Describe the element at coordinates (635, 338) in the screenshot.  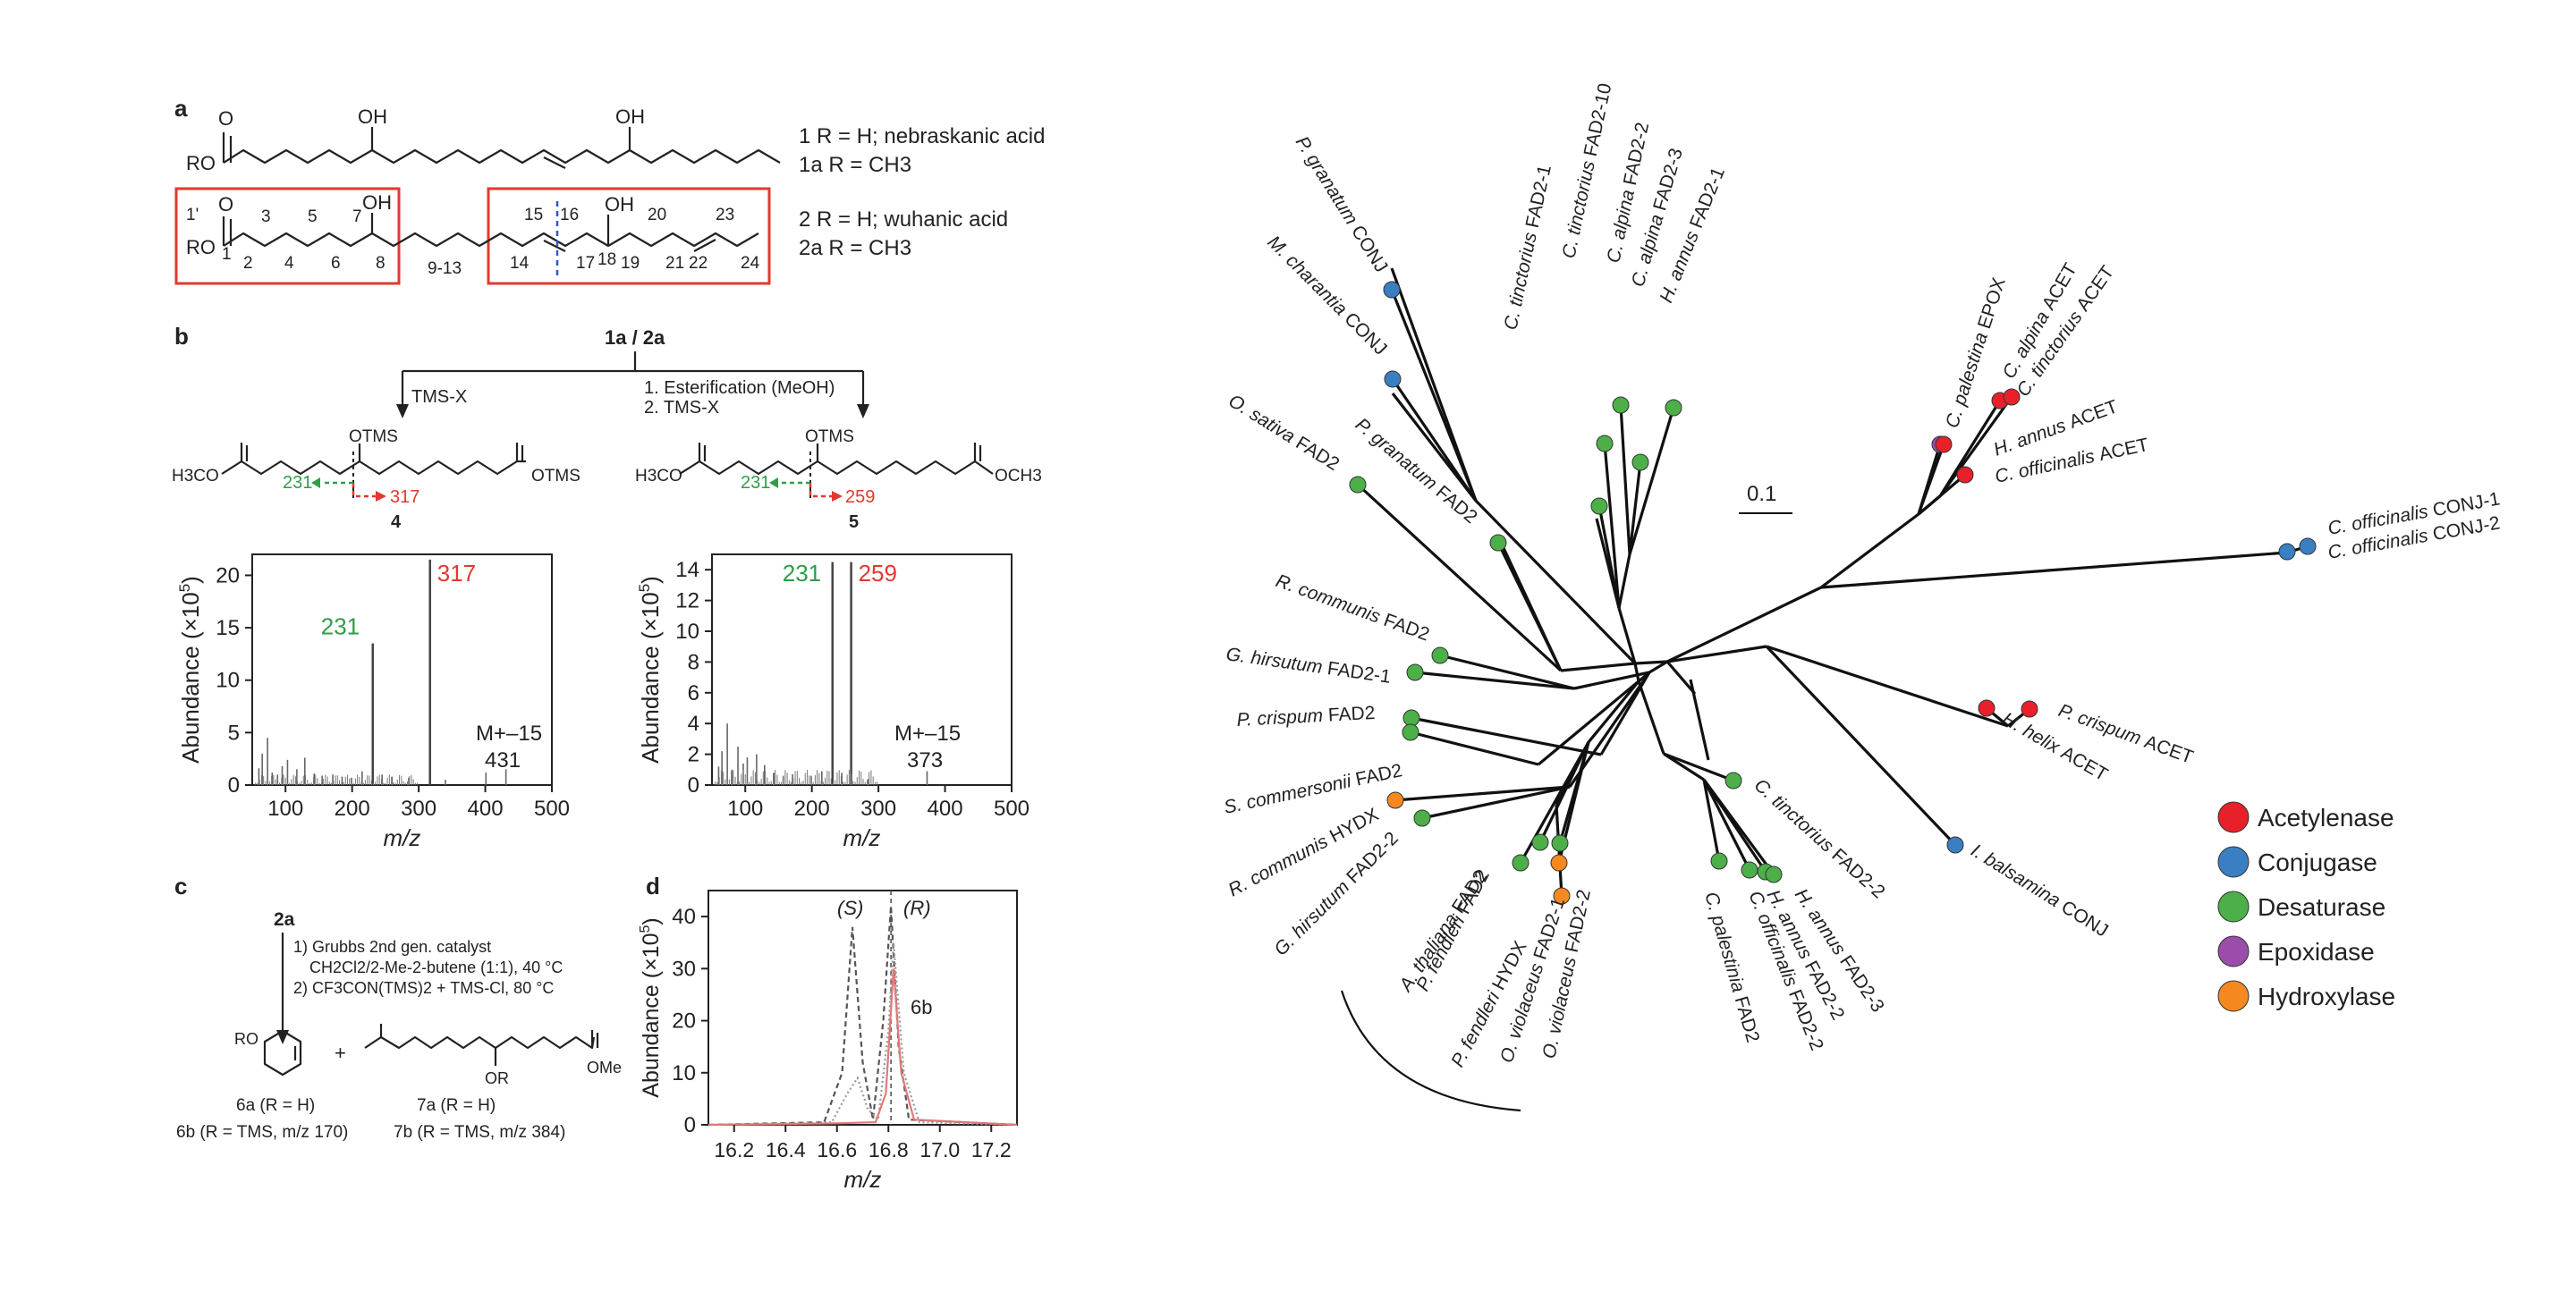
I see `start-compound: 1a / 2a` at that location.